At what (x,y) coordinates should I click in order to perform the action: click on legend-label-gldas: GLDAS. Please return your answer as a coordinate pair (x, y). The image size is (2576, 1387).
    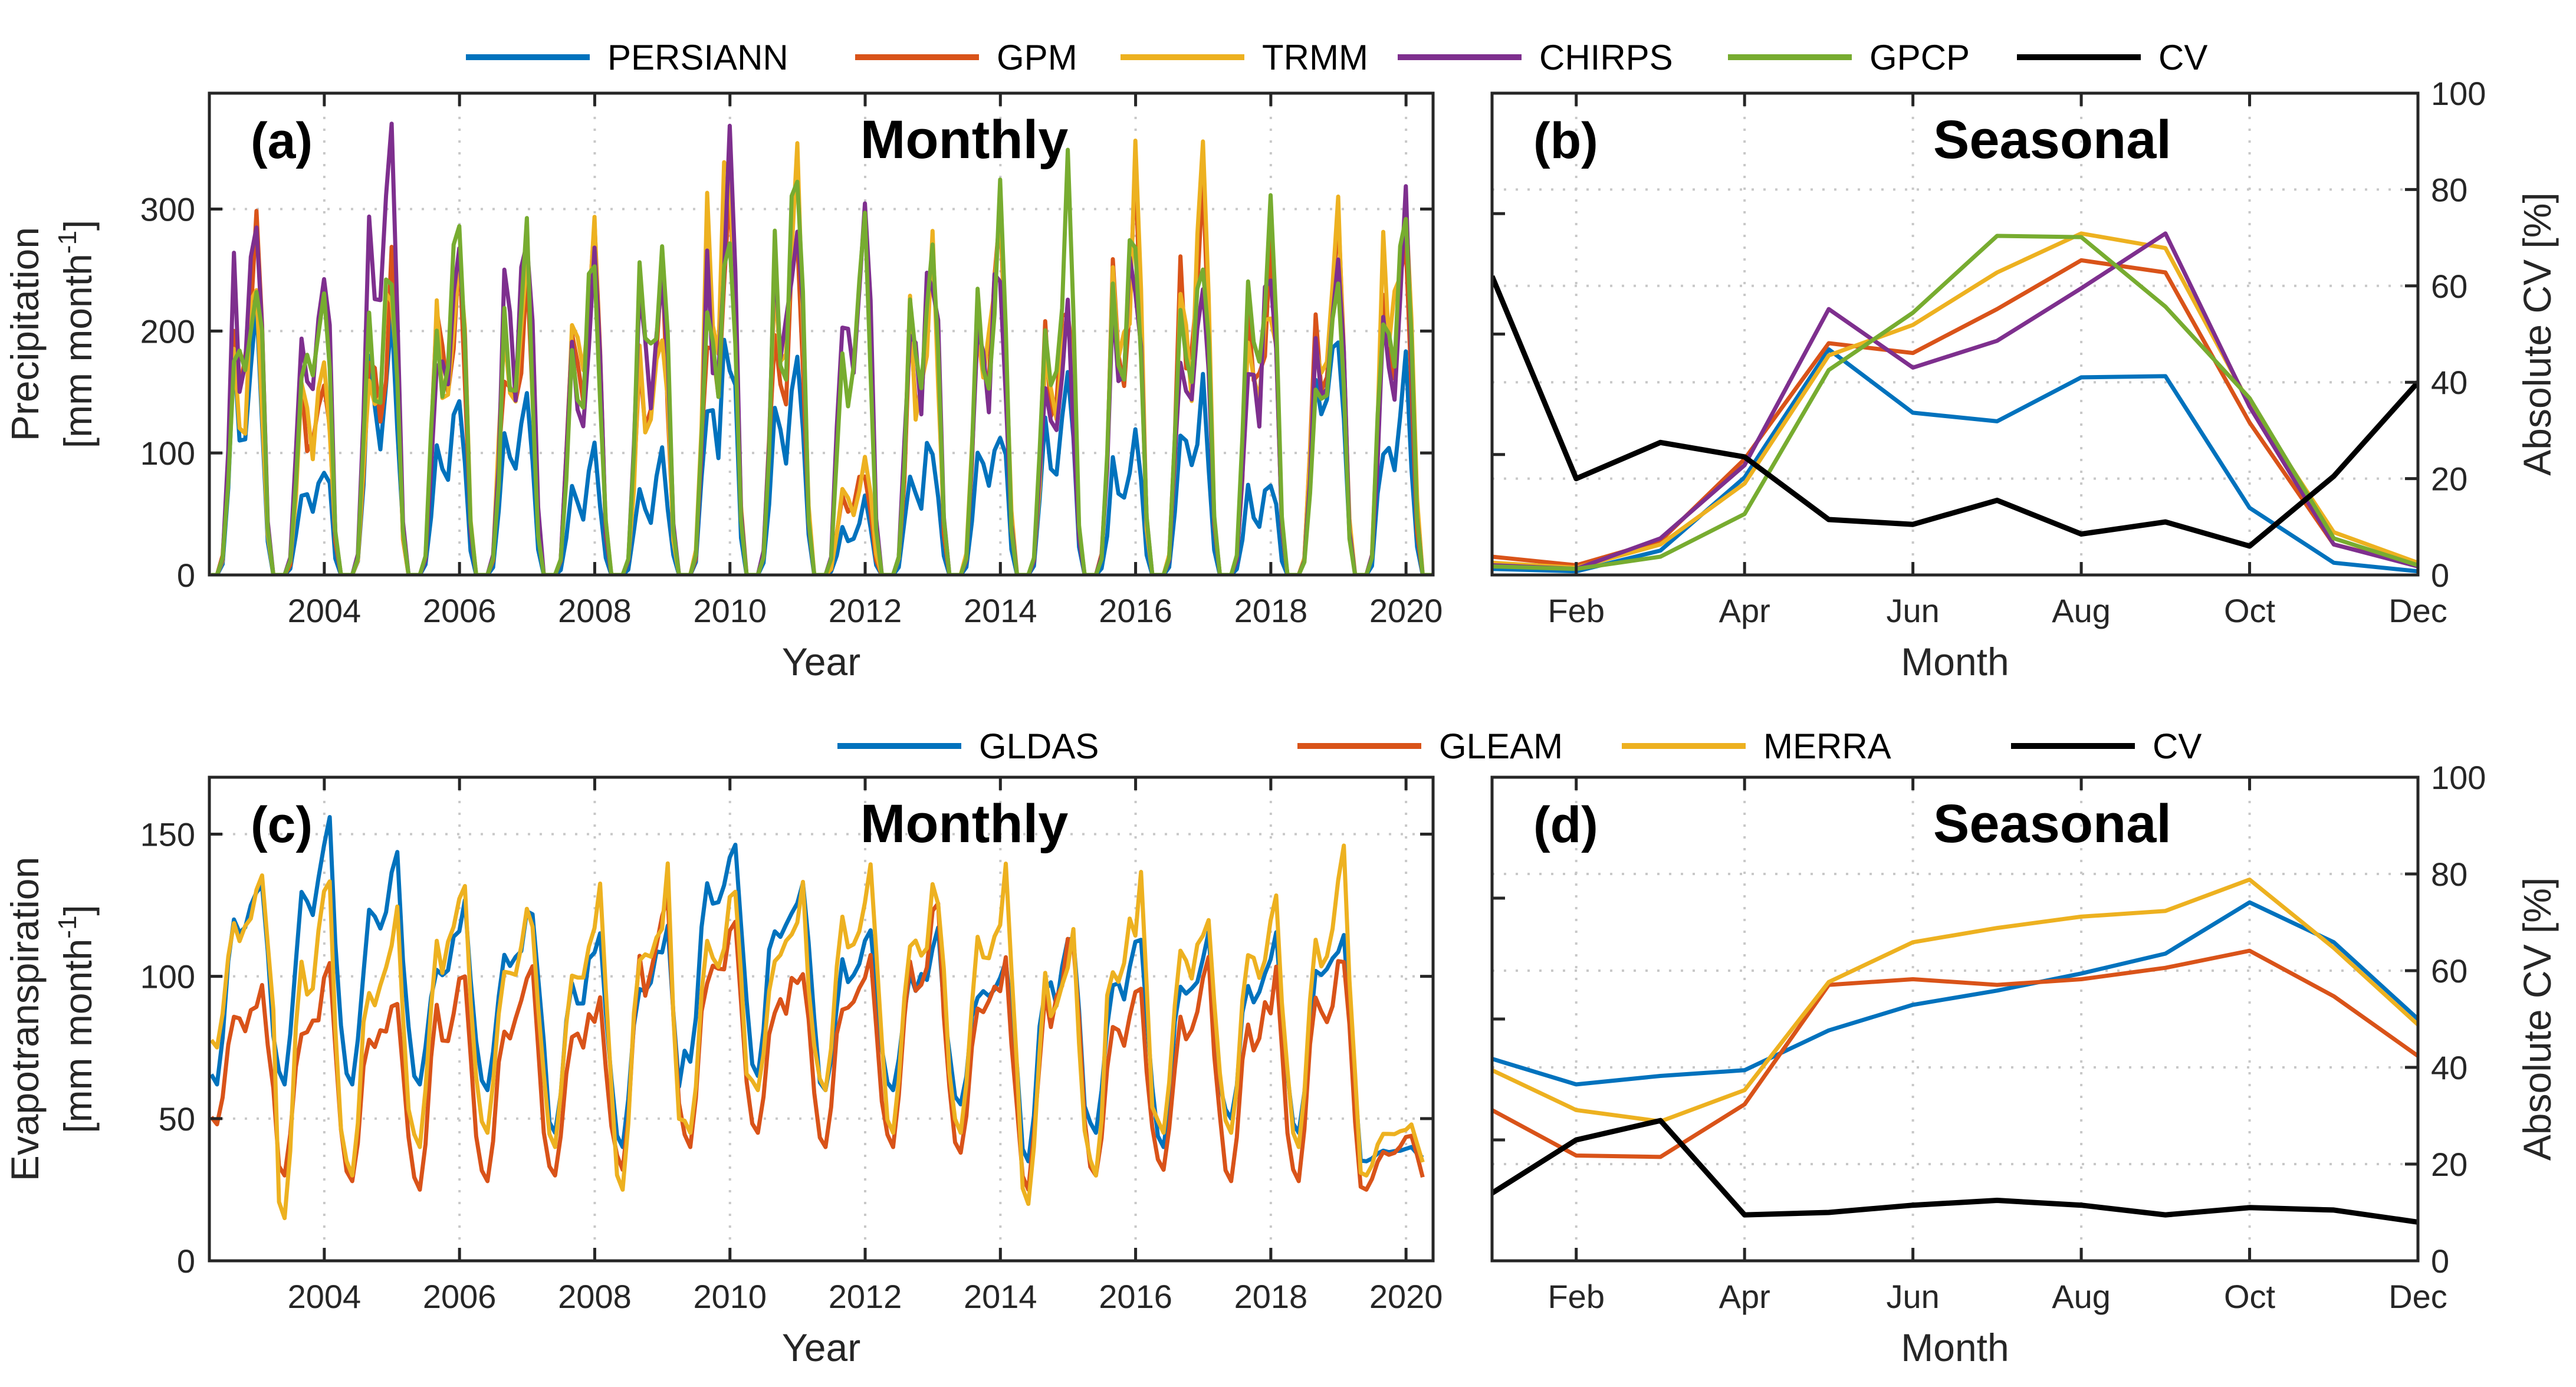
    Looking at the image, I should click on (1039, 746).